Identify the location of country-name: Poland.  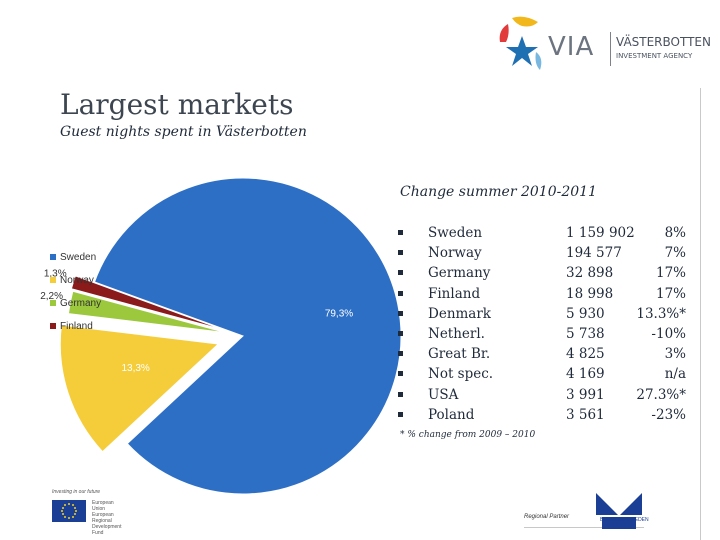
(451, 414).